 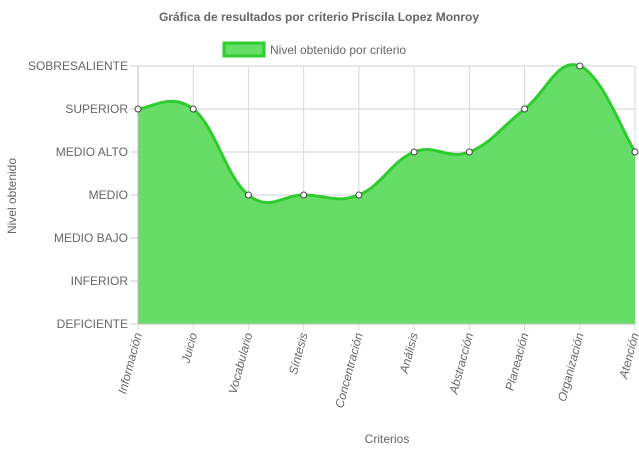 I want to click on x-tick-label: Información, so click(x=130, y=363).